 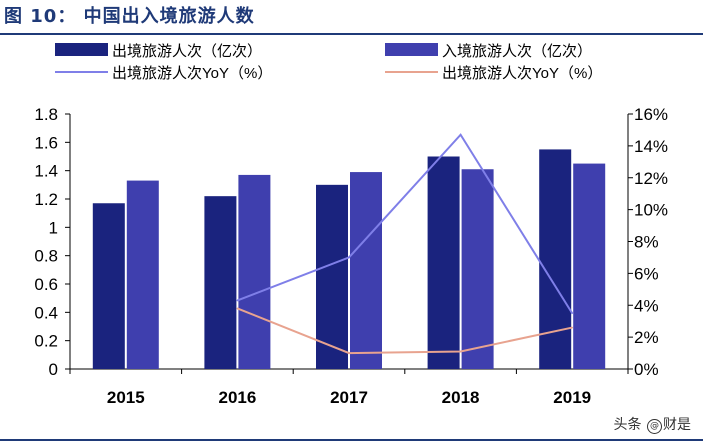 What do you see at coordinates (142, 274) in the screenshot?
I see `bar-series-1-2015` at bounding box center [142, 274].